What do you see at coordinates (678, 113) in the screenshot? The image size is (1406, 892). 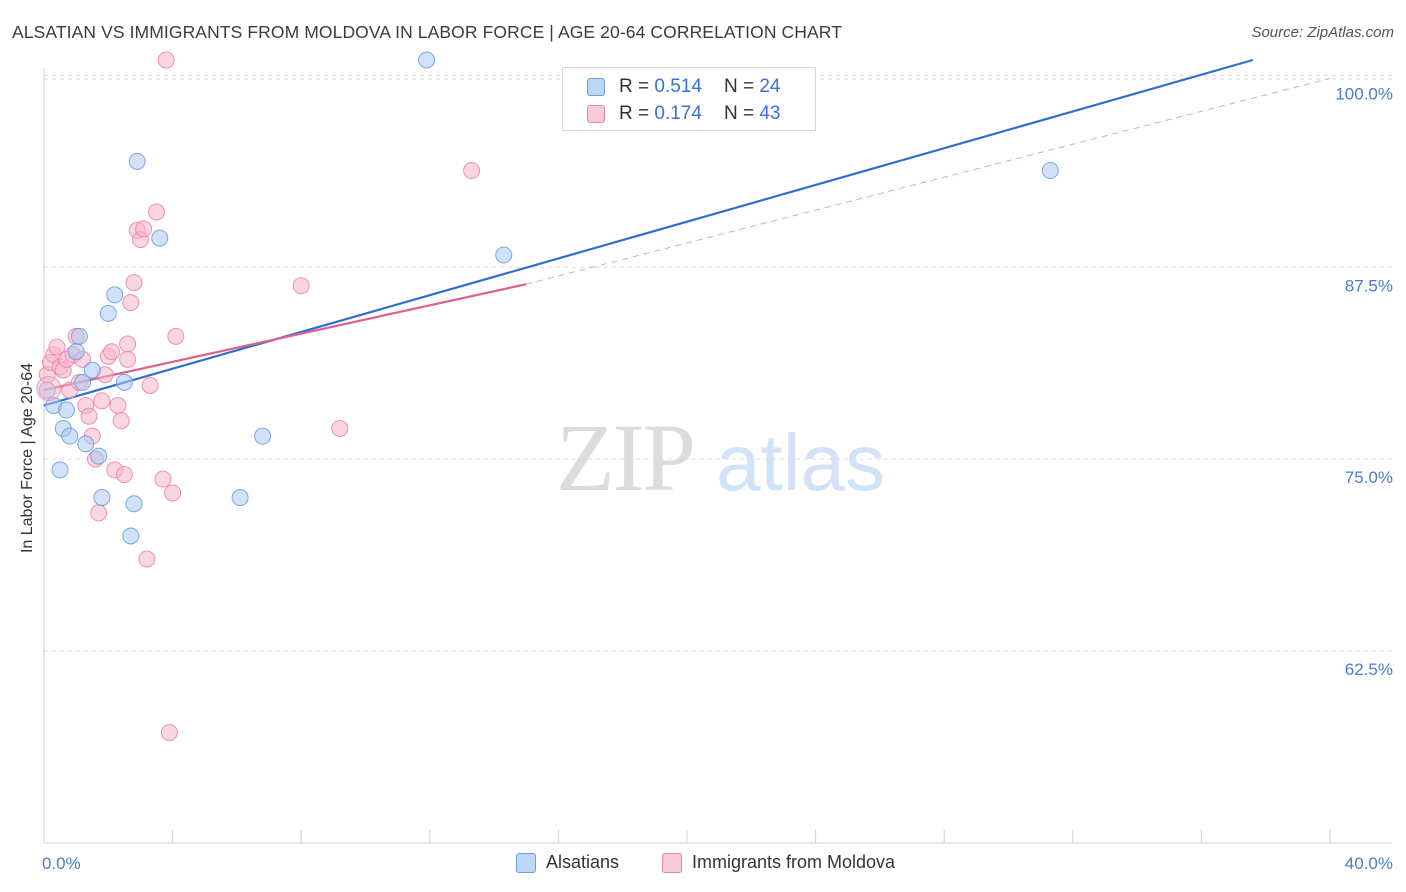 I see `legend-r-value: 0.174` at bounding box center [678, 113].